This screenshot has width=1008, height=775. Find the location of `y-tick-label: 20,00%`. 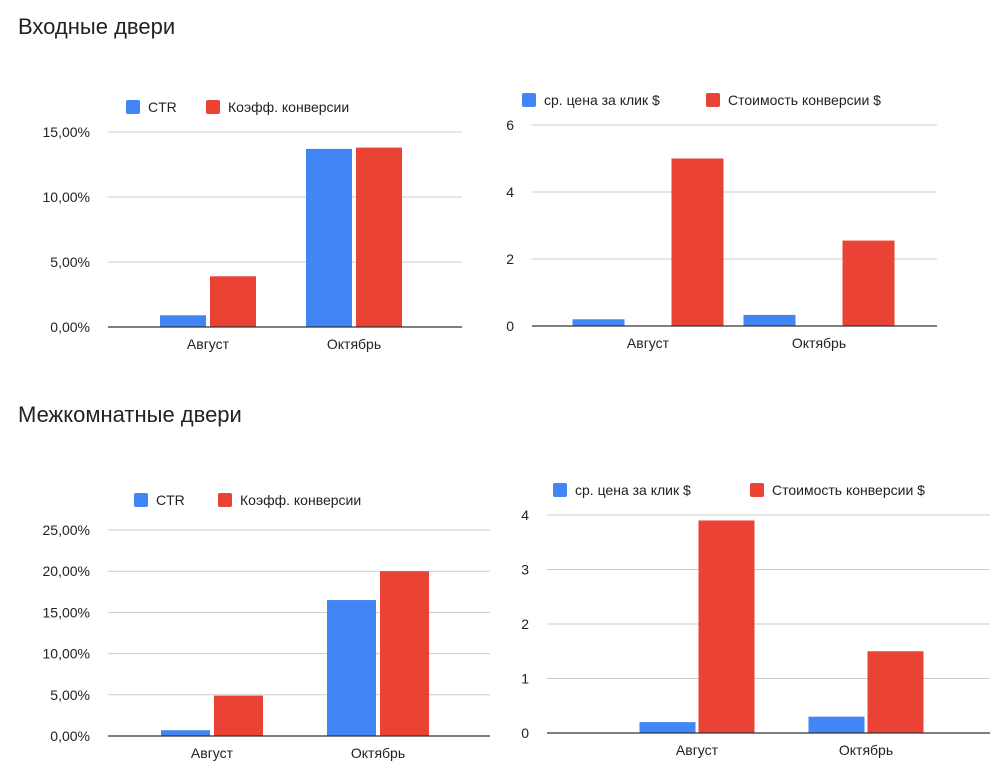

y-tick-label: 20,00% is located at coordinates (66, 571).